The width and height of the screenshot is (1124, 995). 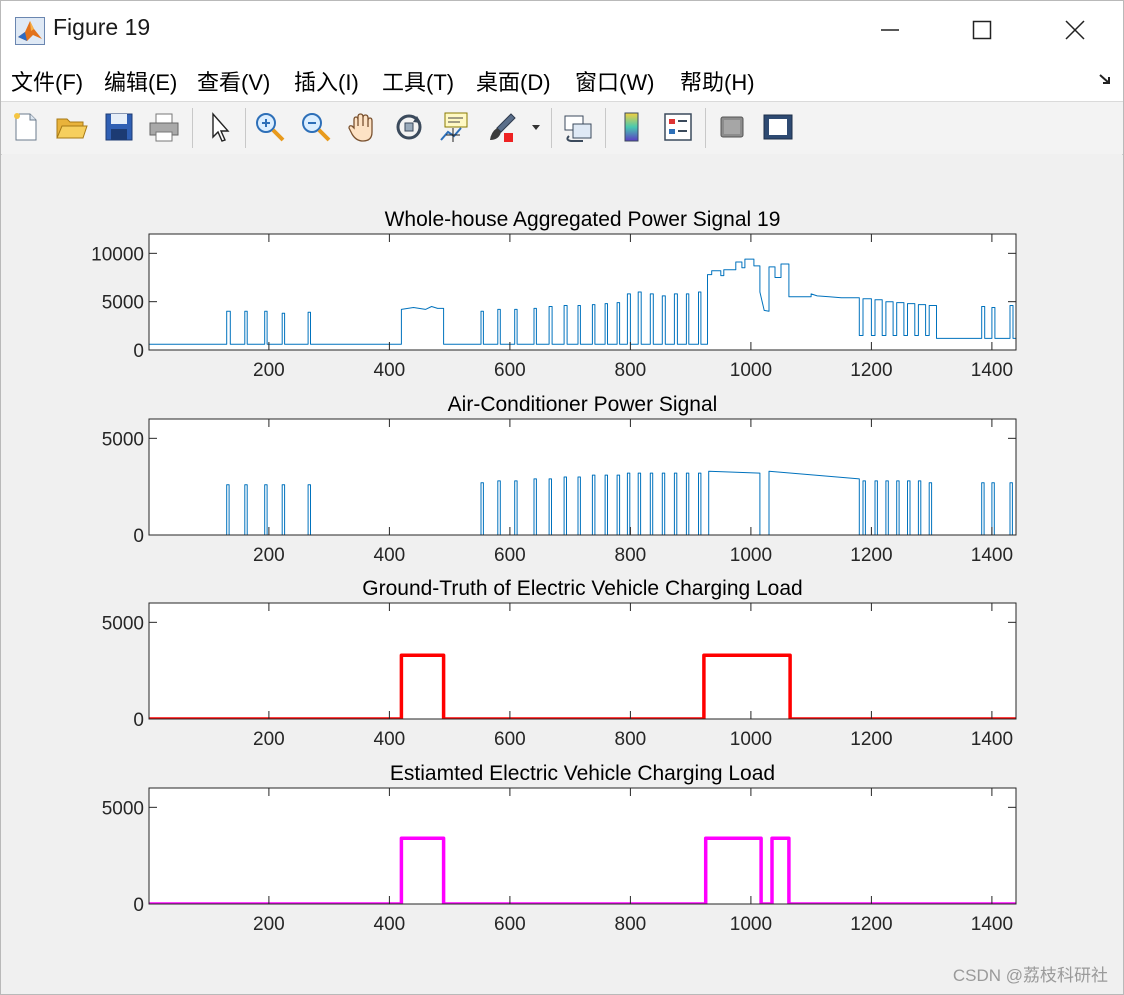 I want to click on maximize-icon, so click(x=982, y=30).